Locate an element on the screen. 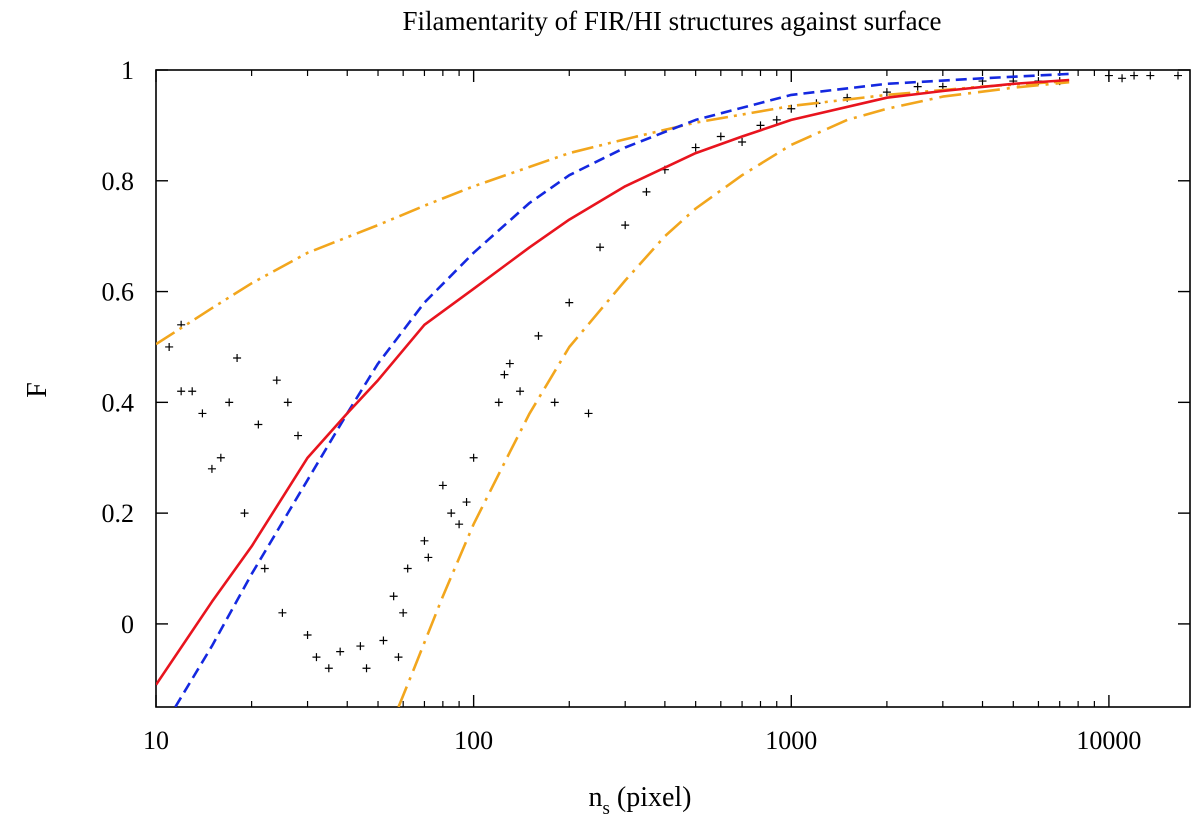 This screenshot has width=1200, height=820. y-tick-label: 0.4 is located at coordinates (118, 402).